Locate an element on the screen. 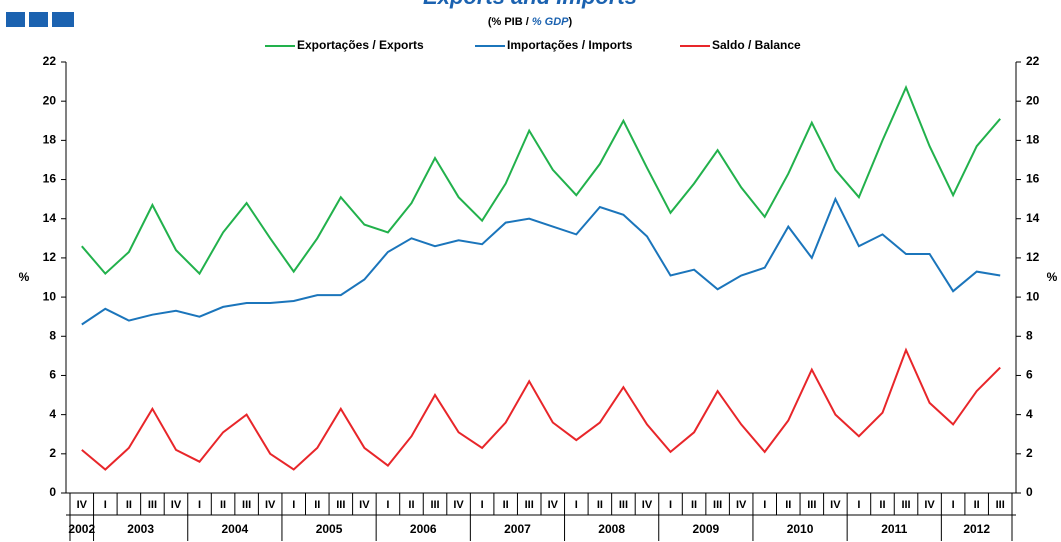  y-tick-label: 4 is located at coordinates (52, 414).